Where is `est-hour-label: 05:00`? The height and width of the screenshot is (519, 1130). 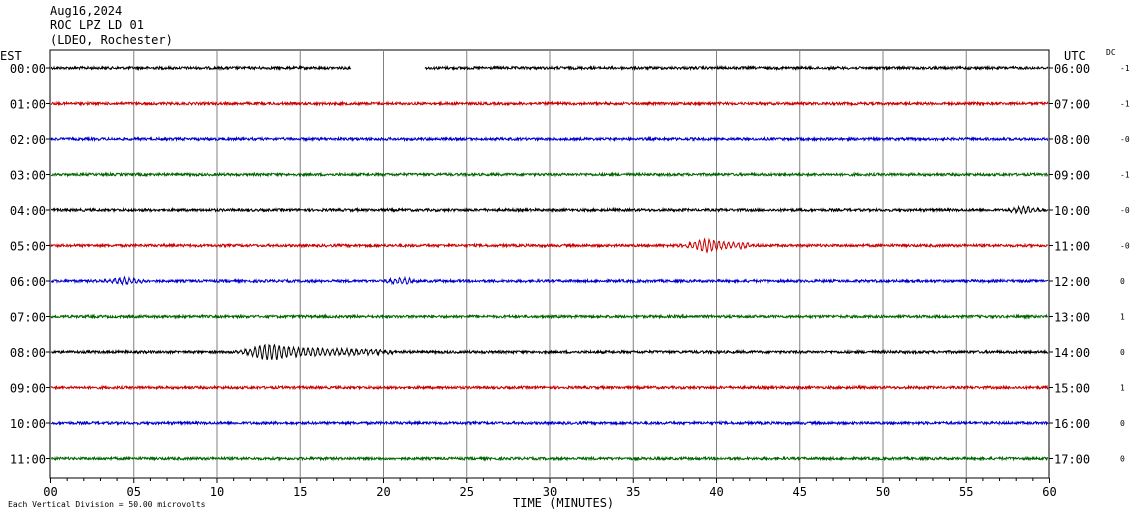 est-hour-label: 05:00 is located at coordinates (28, 247).